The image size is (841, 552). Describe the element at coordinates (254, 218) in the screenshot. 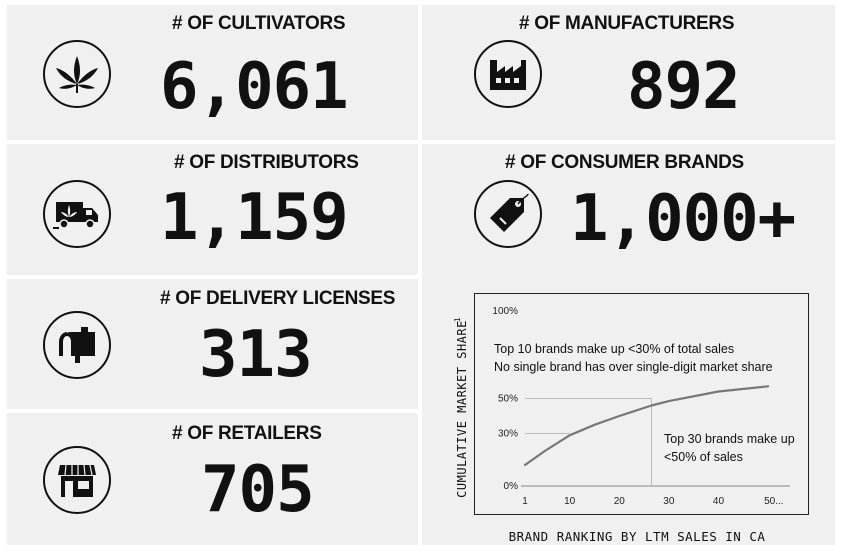

I see `distributors-count: 1,159` at that location.